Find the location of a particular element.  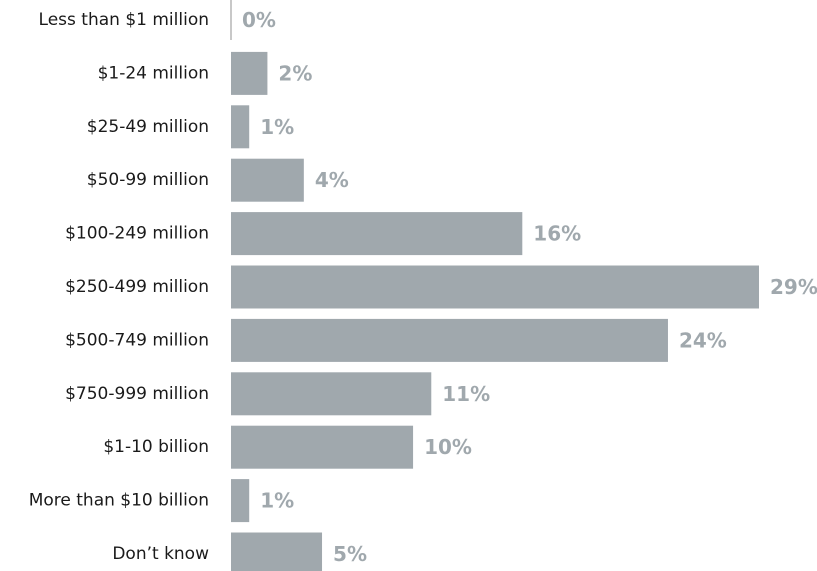

value-label: 5% is located at coordinates (350, 554).